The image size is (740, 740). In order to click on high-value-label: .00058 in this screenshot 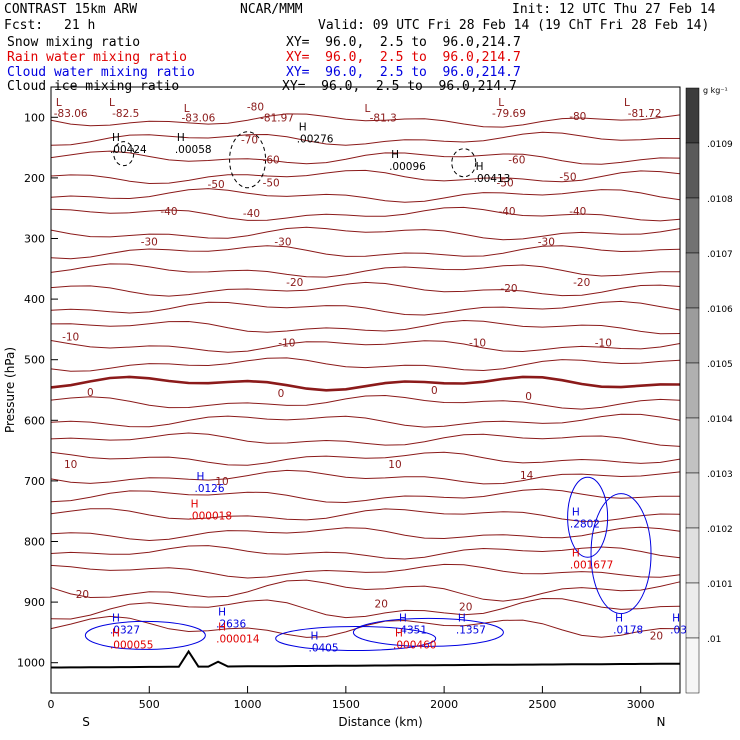, I will do `click(193, 150)`.